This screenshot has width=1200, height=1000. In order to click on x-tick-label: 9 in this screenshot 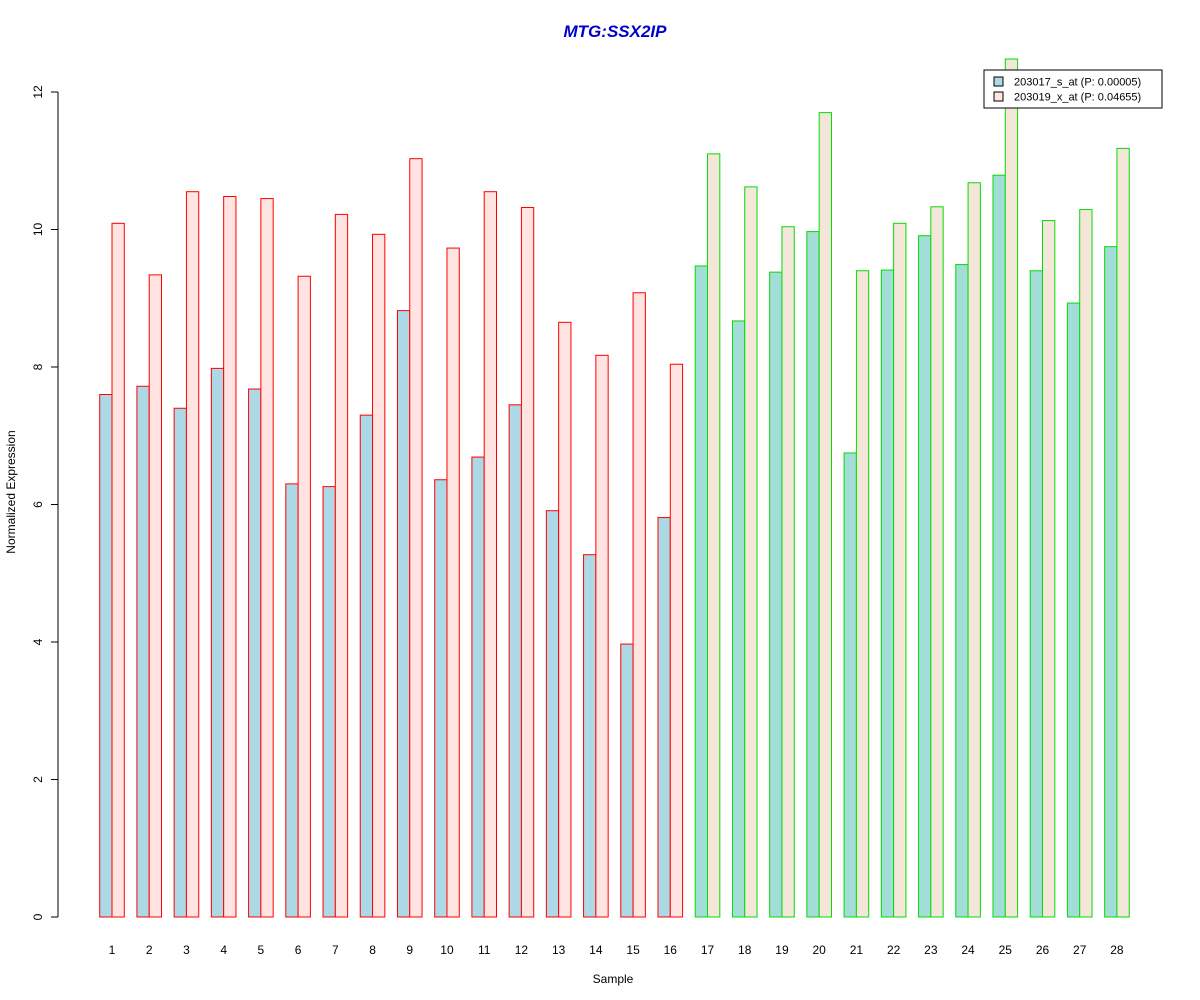, I will do `click(409, 950)`.